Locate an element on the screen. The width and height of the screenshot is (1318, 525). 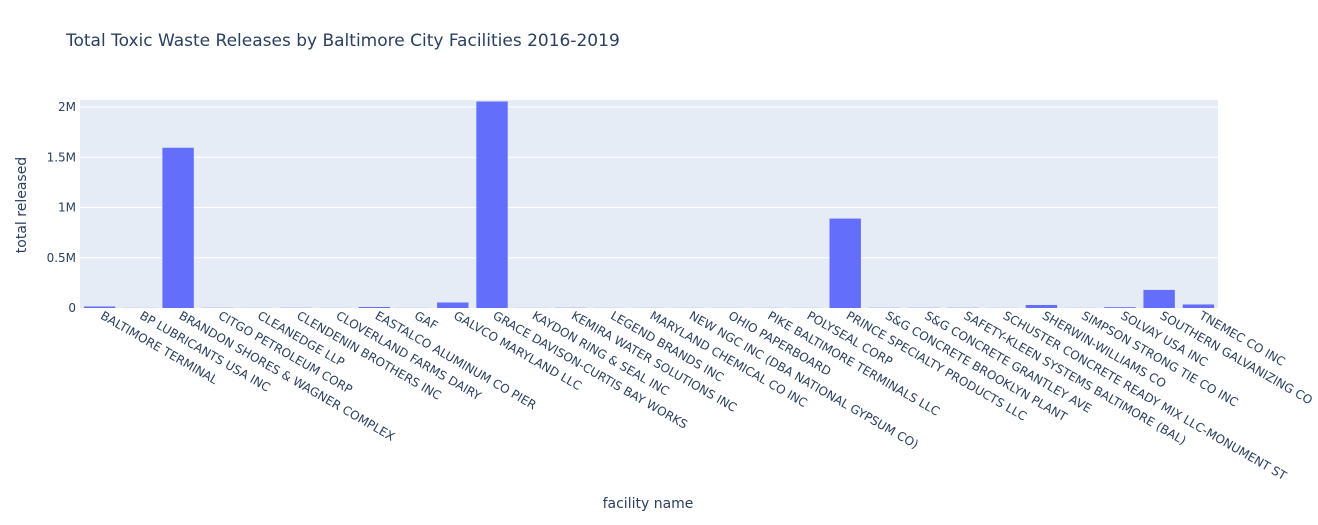
y-tick-label: 0 is located at coordinates (72, 308).